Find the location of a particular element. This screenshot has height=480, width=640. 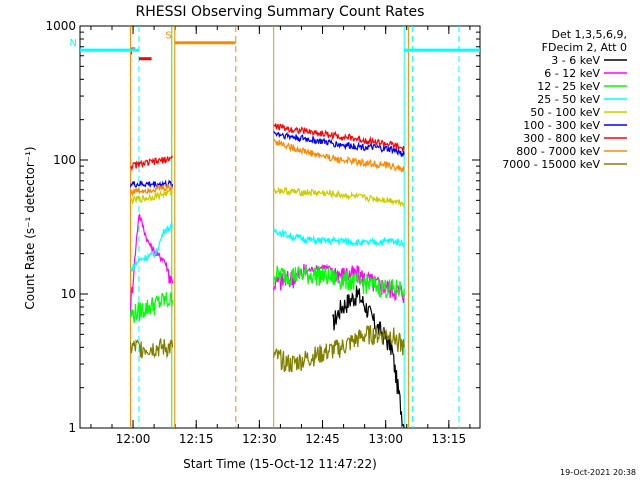

x-tick-label: 12:30 is located at coordinates (259, 439).